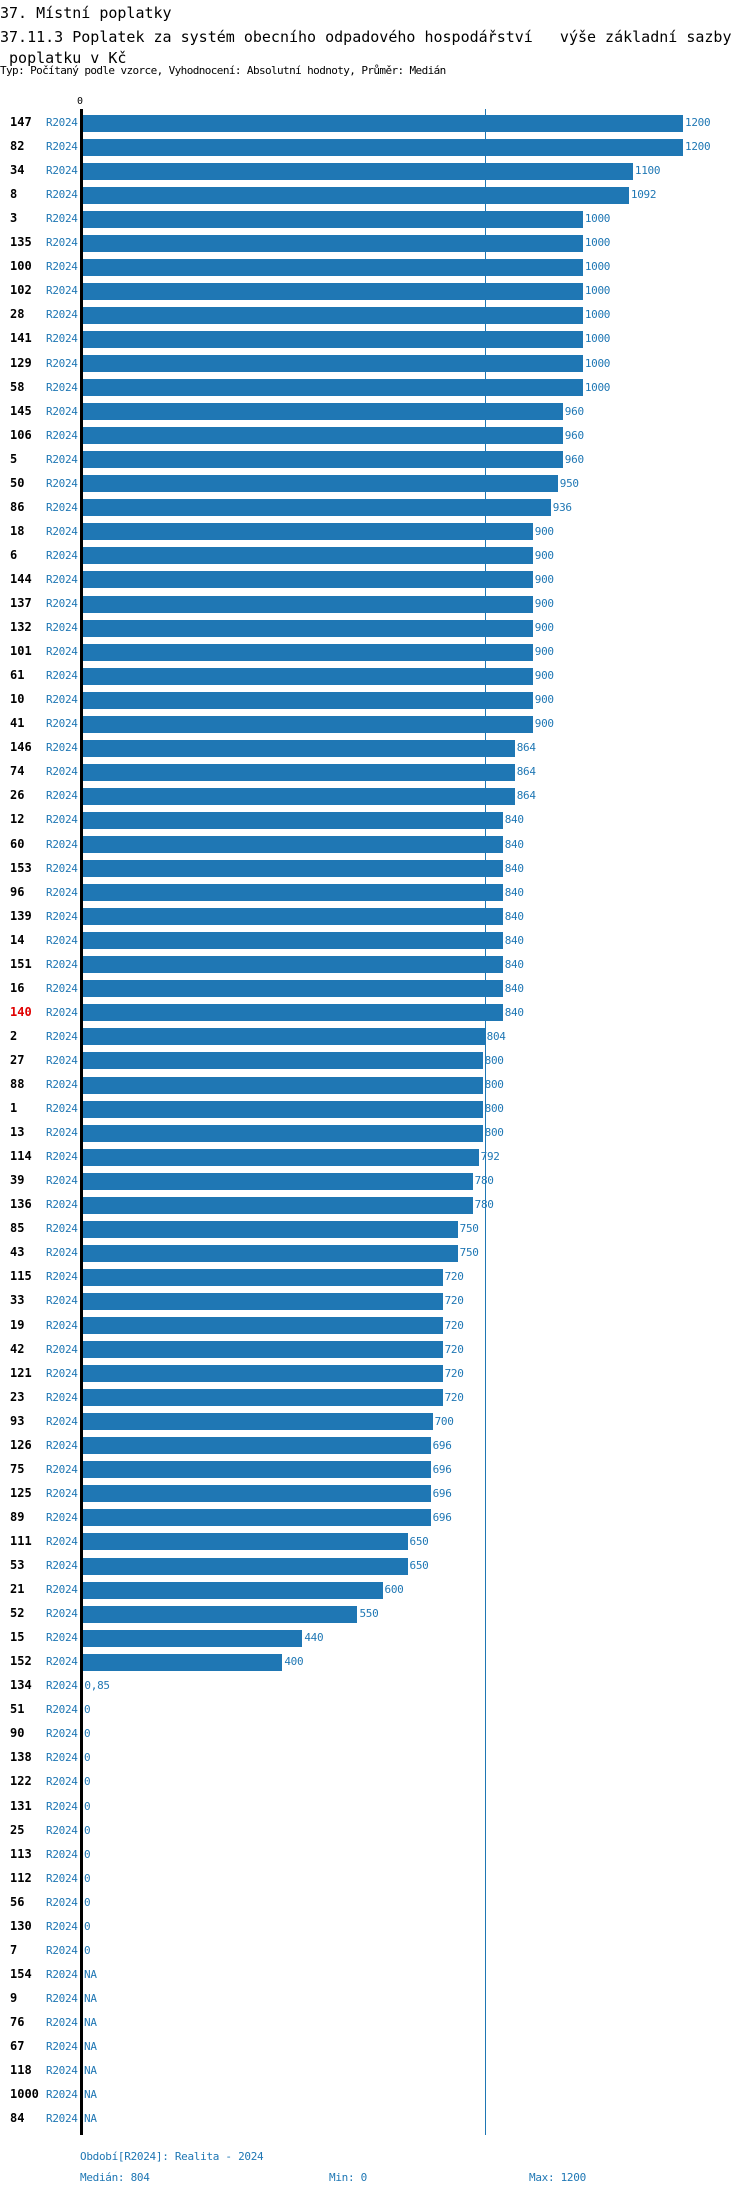 The image size is (750, 2190). I want to click on row-id-label: 122, so click(21, 1781).